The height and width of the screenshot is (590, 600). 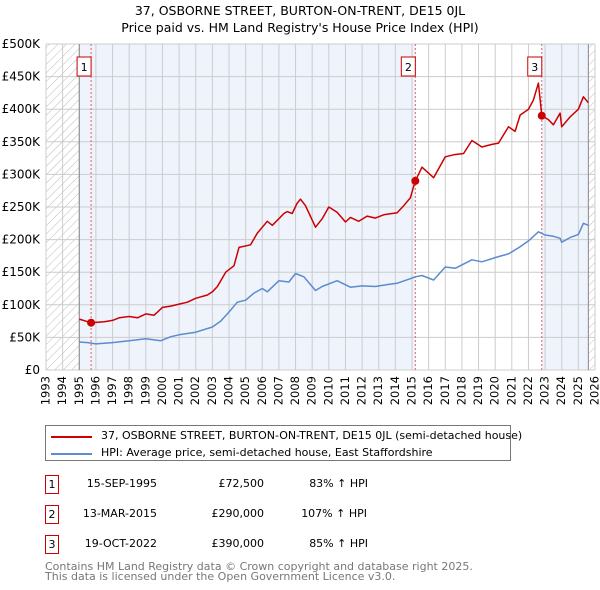 I want to click on x-tick-label: 2009, so click(x=312, y=390).